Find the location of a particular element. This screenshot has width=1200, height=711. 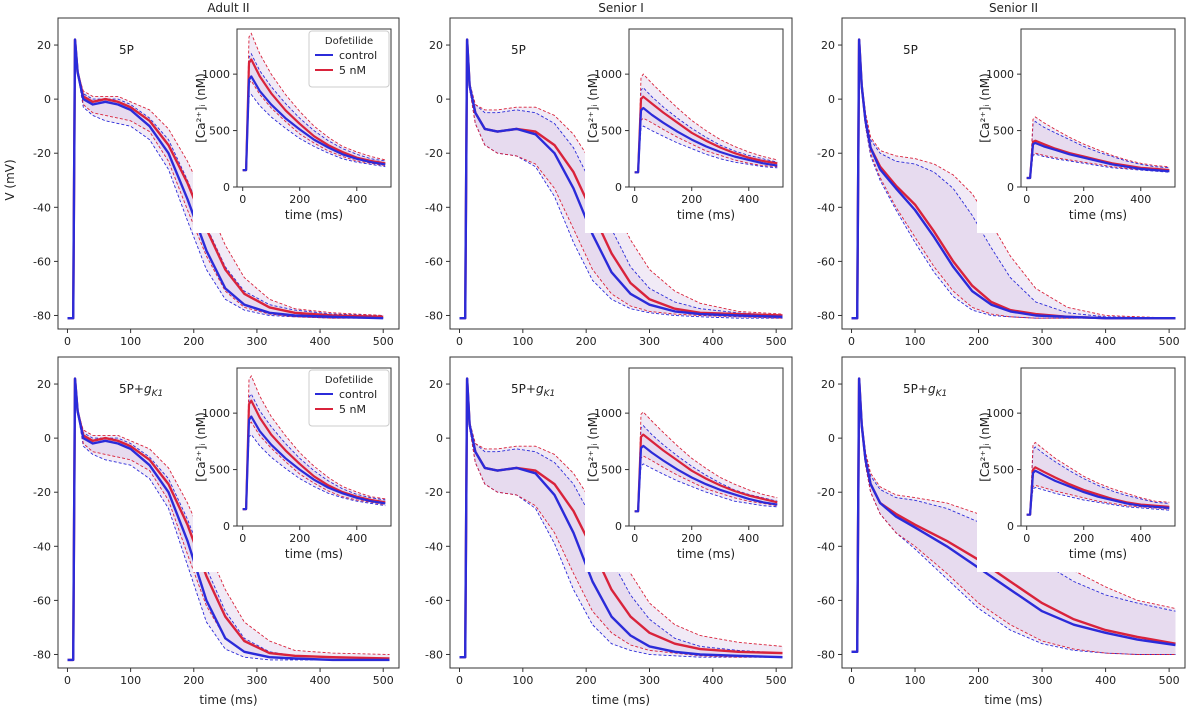

main-lower-5nM is located at coordinates (621, 518).